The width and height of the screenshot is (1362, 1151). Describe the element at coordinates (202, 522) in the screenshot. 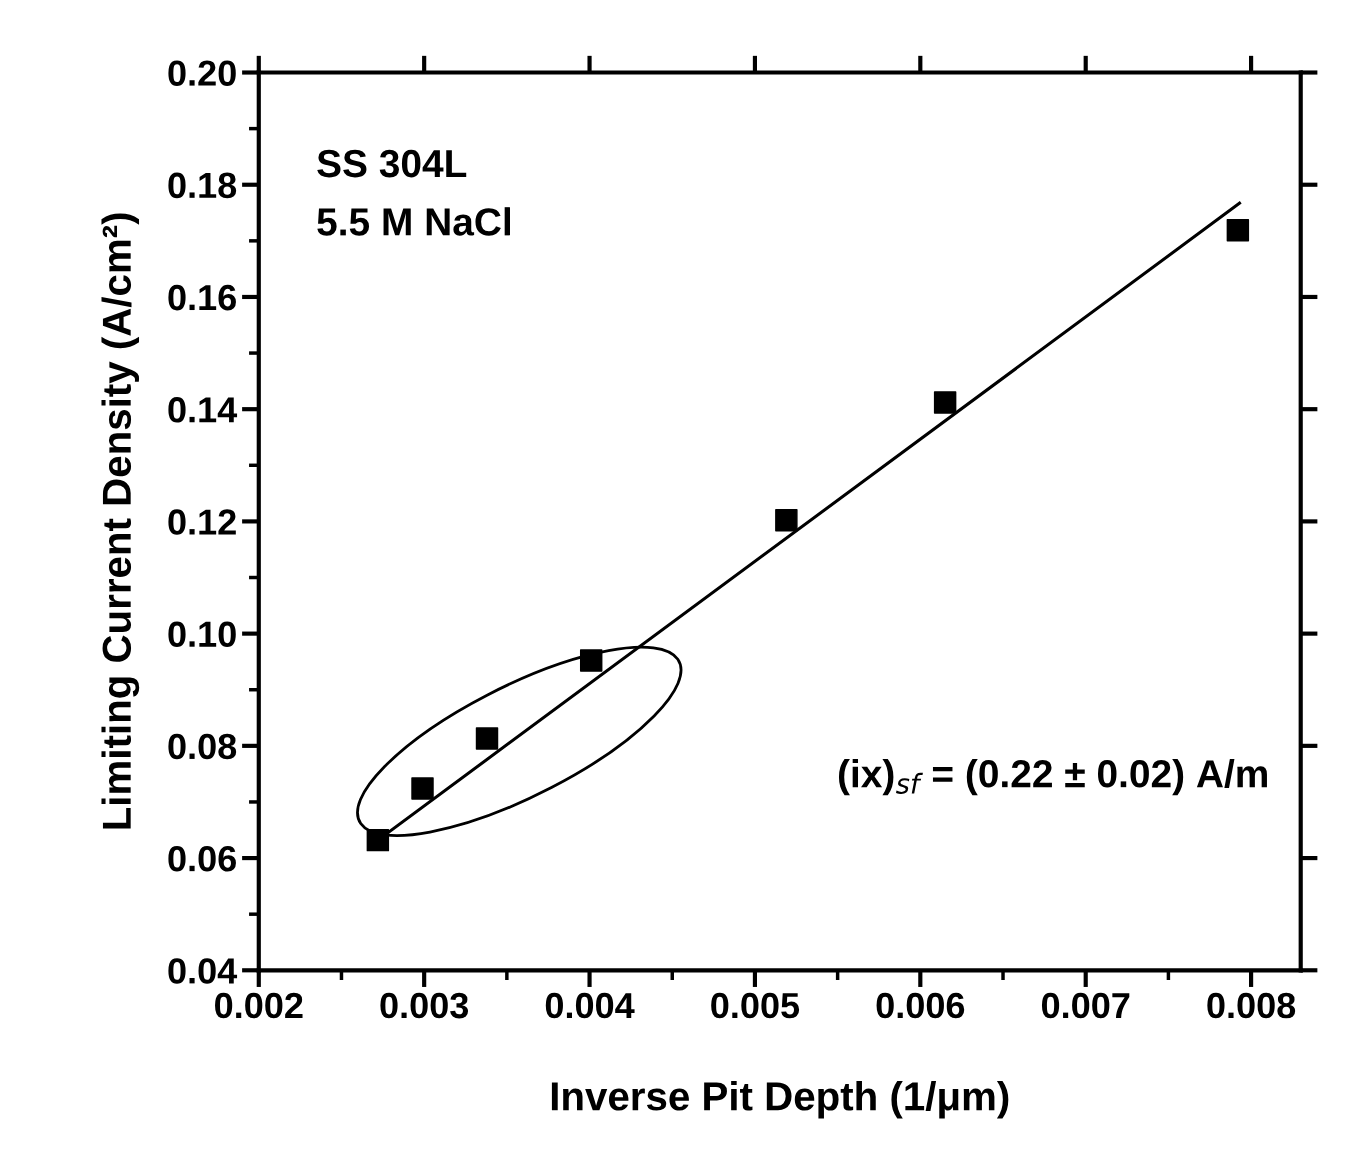

I see `y-tick-label: 0.12` at that location.